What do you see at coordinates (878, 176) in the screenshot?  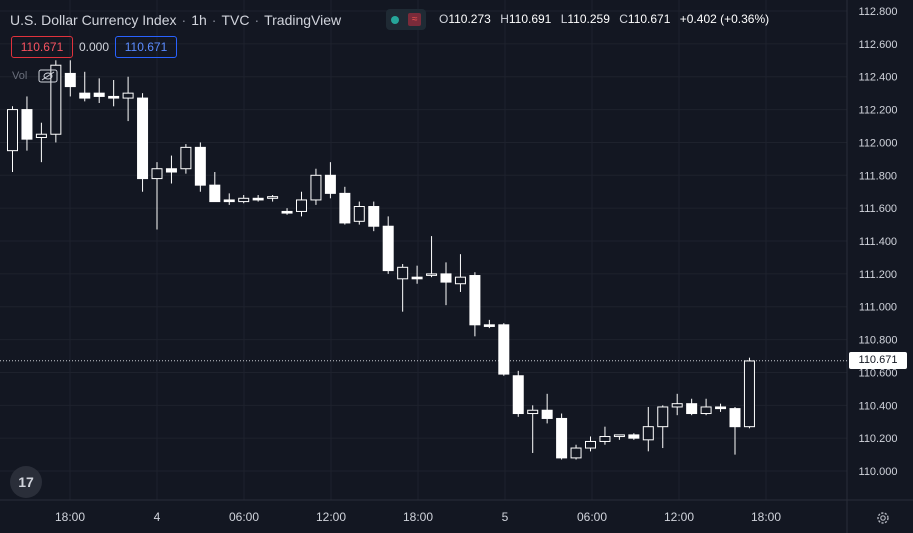 I see `price-tick-label: 111.800` at bounding box center [878, 176].